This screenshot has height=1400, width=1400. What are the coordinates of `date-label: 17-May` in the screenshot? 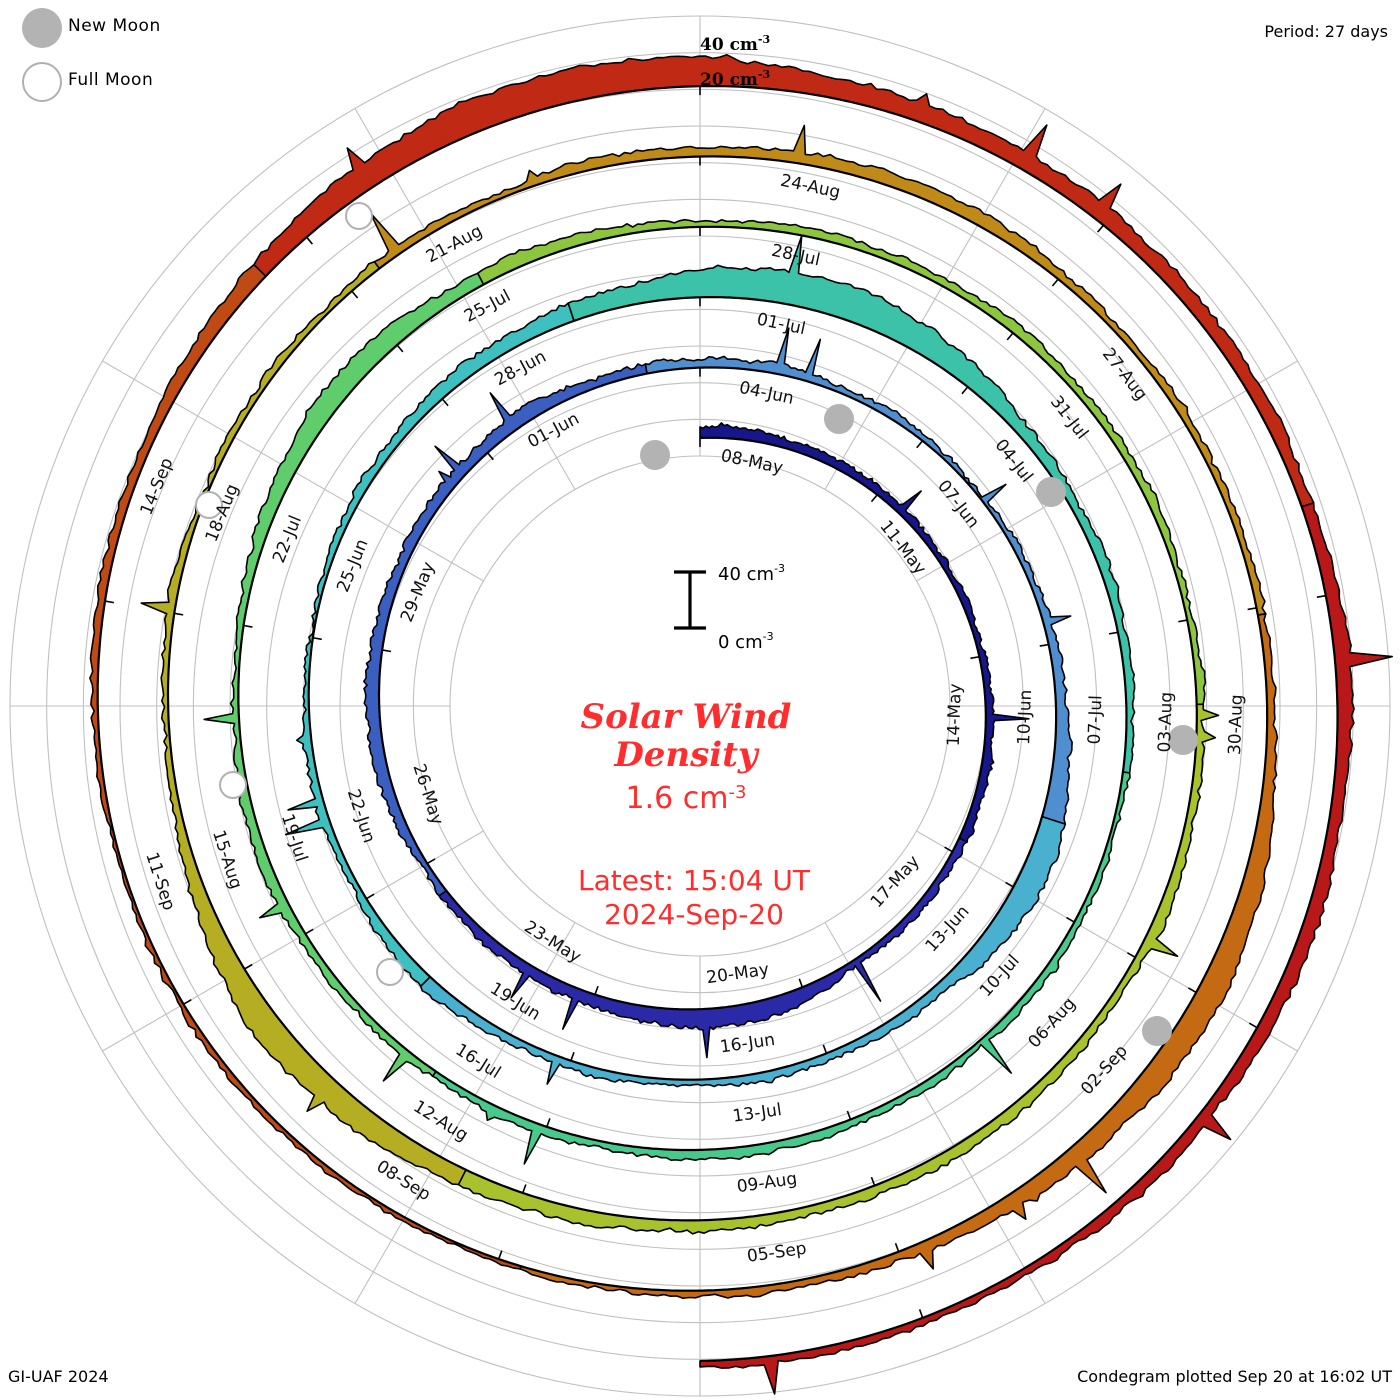 It's located at (895, 882).